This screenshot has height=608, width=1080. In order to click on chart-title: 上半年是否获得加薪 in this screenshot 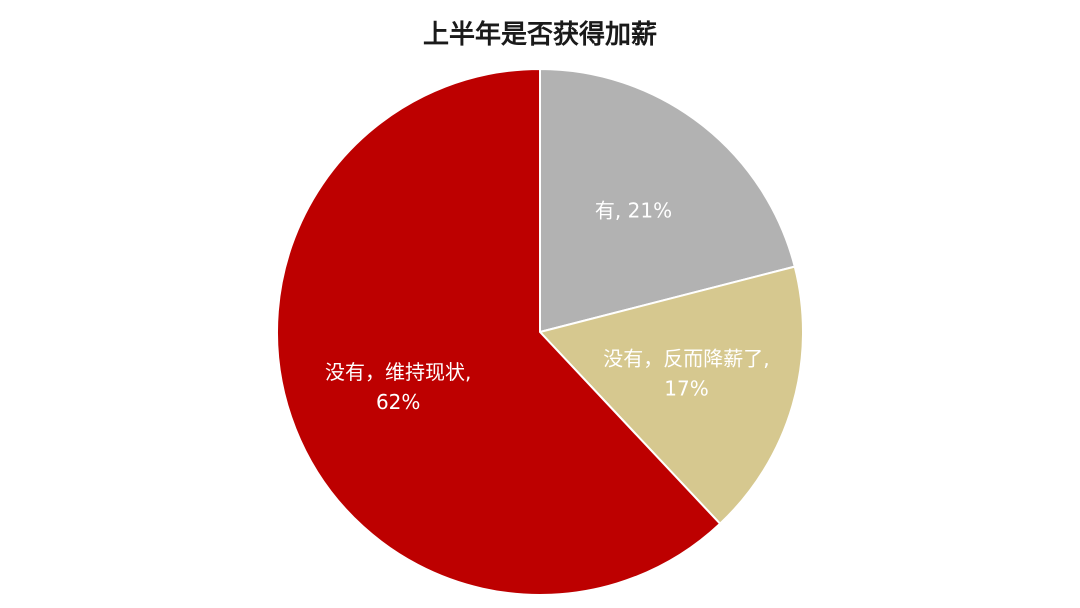, I will do `click(539, 35)`.